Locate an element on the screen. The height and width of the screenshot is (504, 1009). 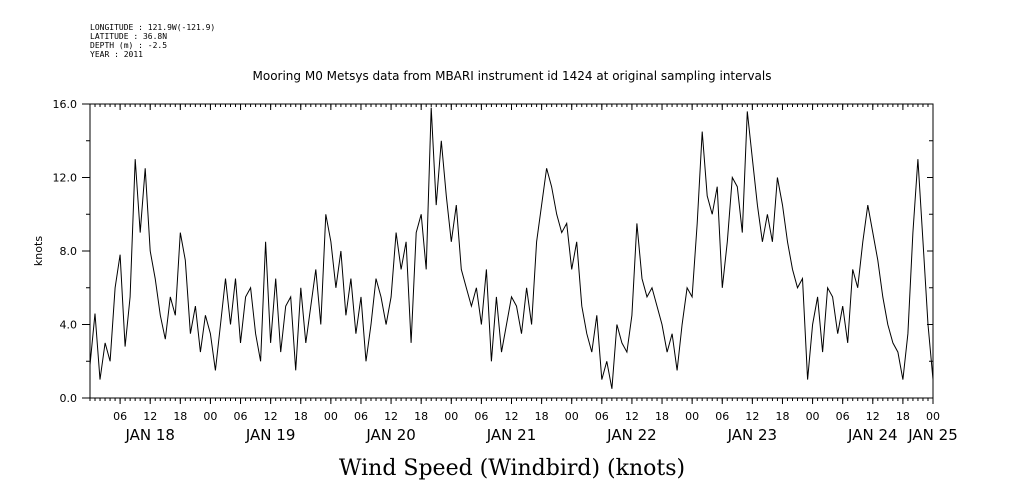
day-label: JAN 22 is located at coordinates (631, 435).